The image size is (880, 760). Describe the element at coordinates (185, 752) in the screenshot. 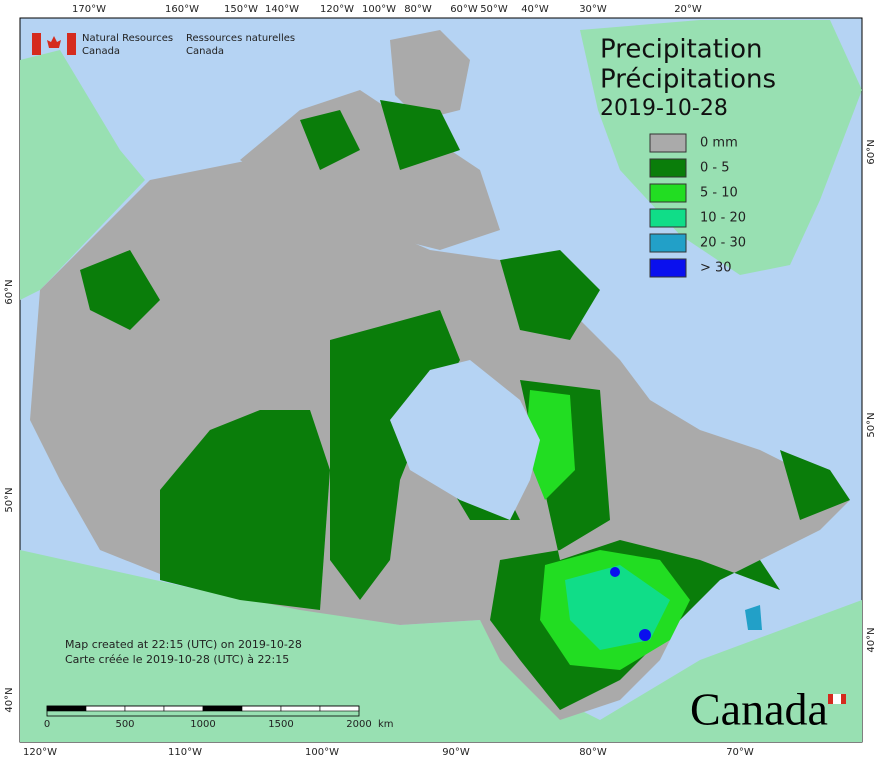

I see `lon-label: 110°W` at that location.